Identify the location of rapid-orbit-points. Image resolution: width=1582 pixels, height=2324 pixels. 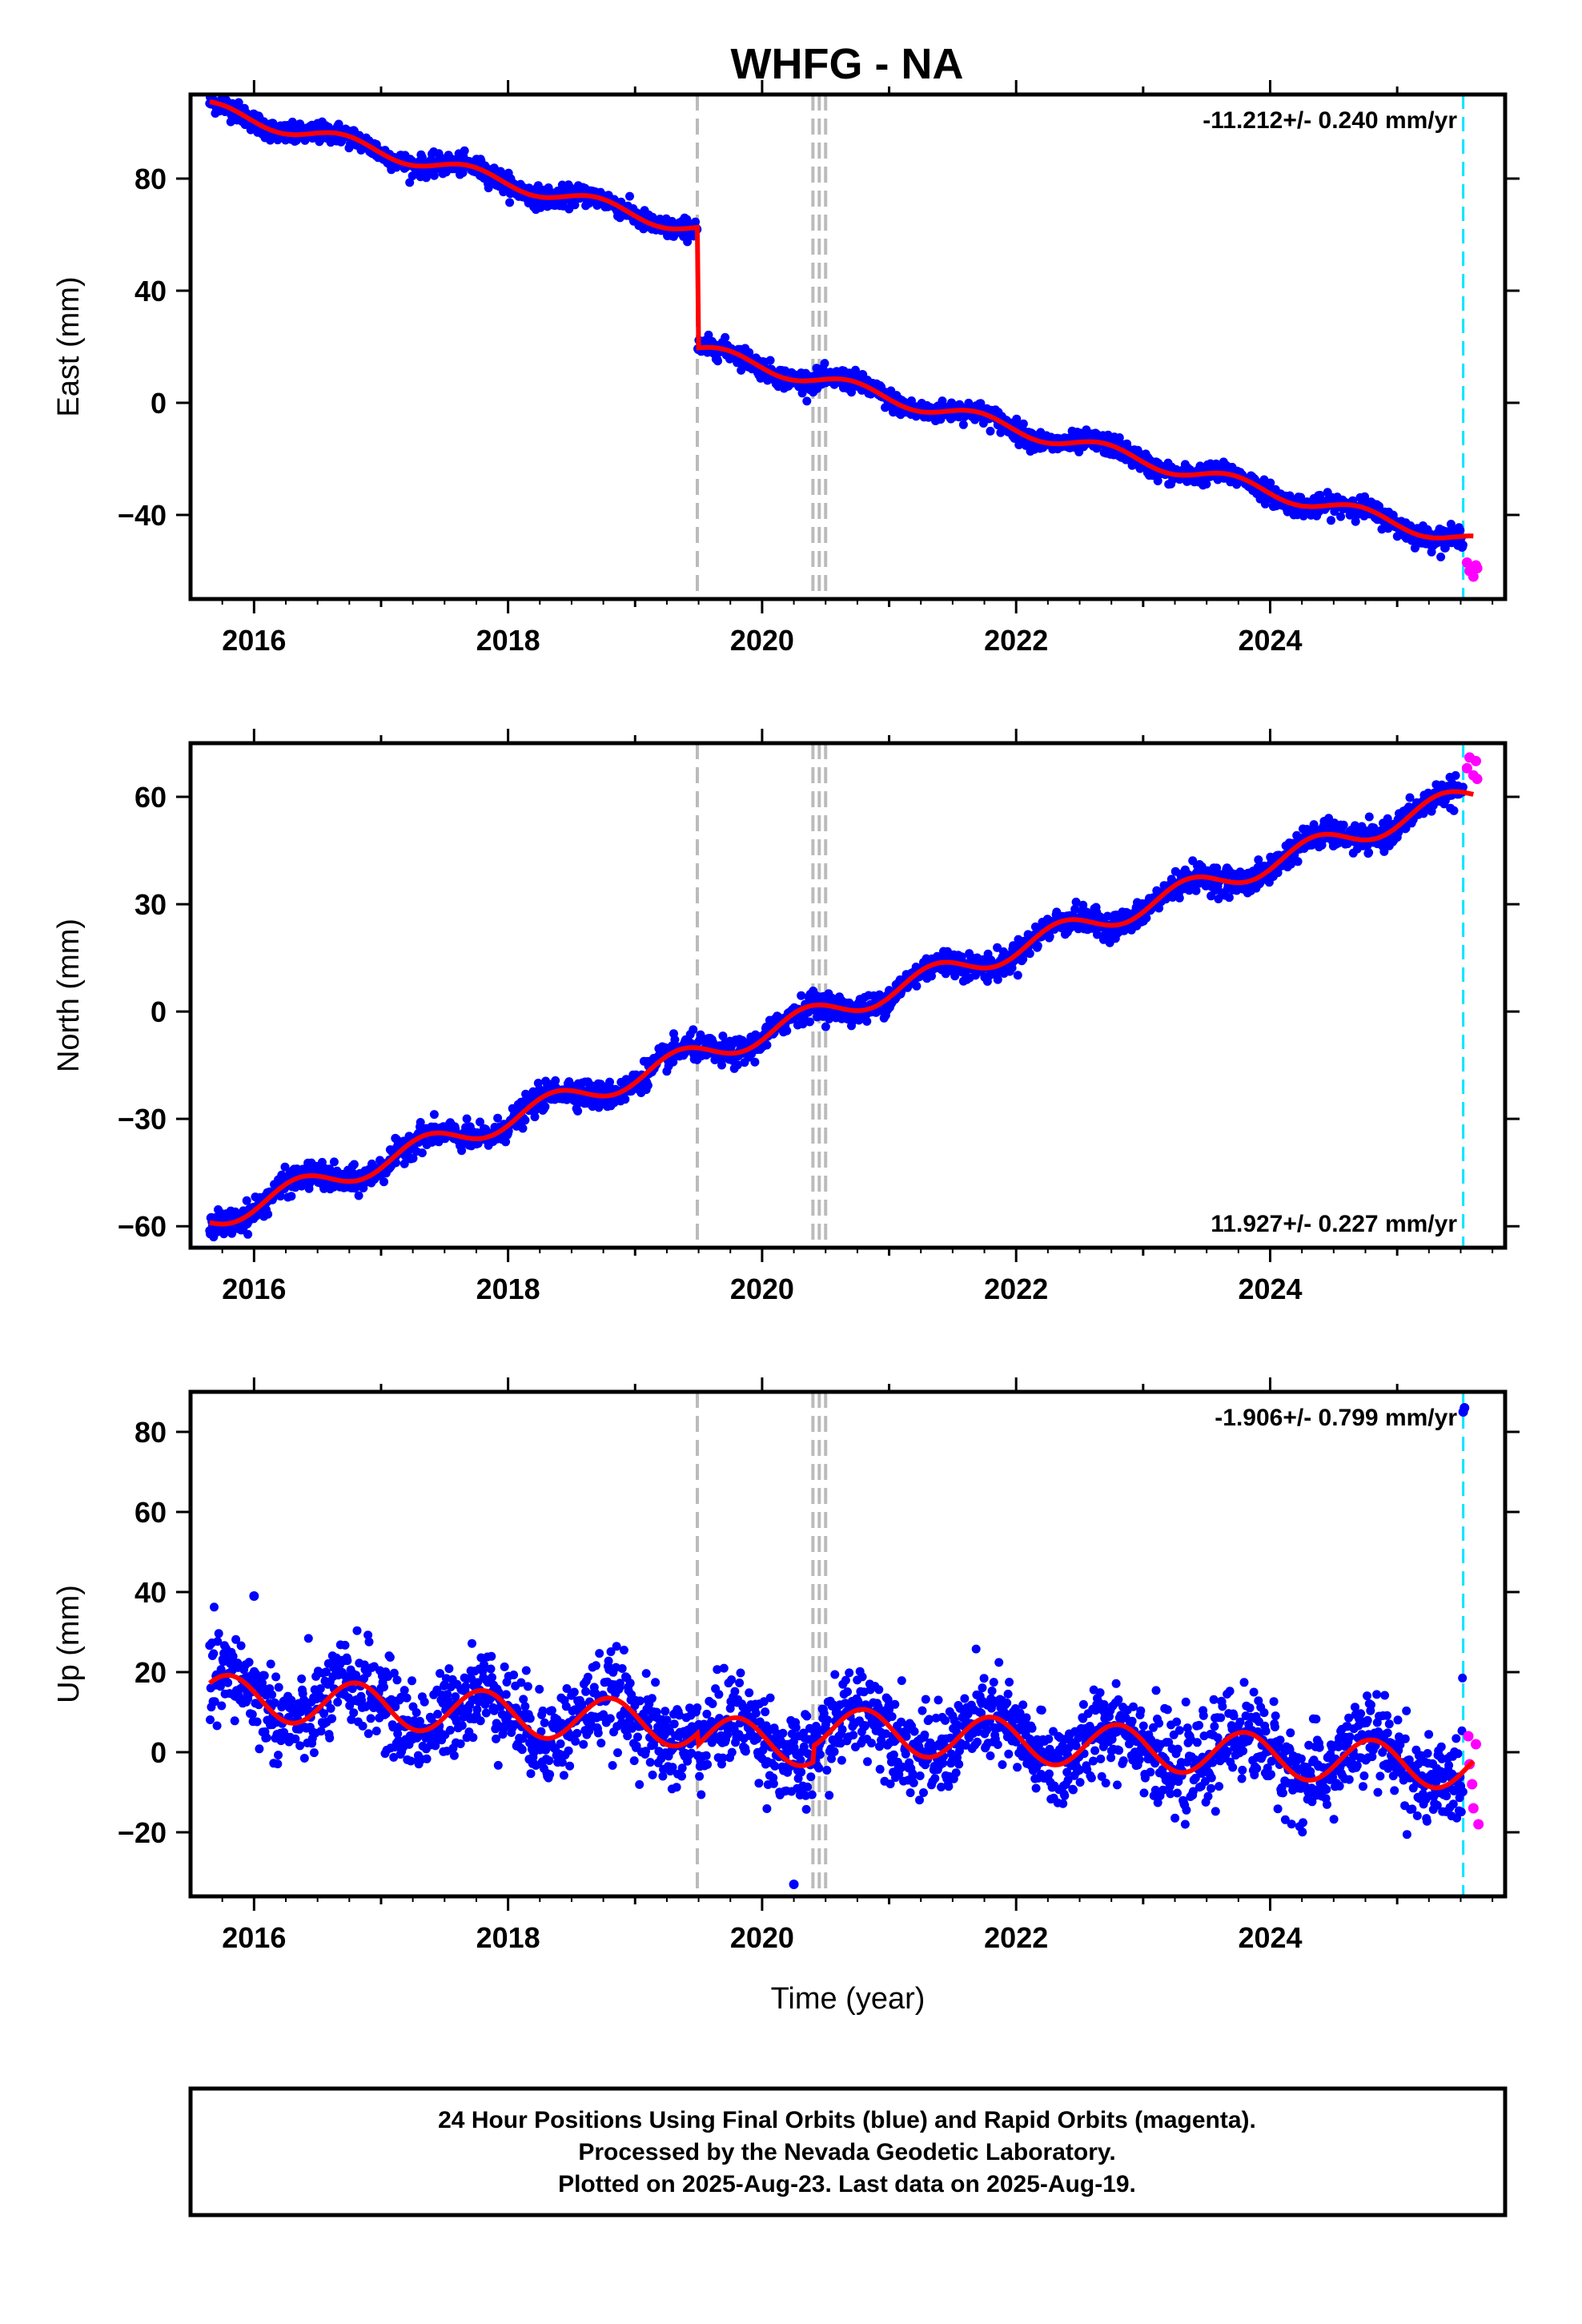
(1472, 569).